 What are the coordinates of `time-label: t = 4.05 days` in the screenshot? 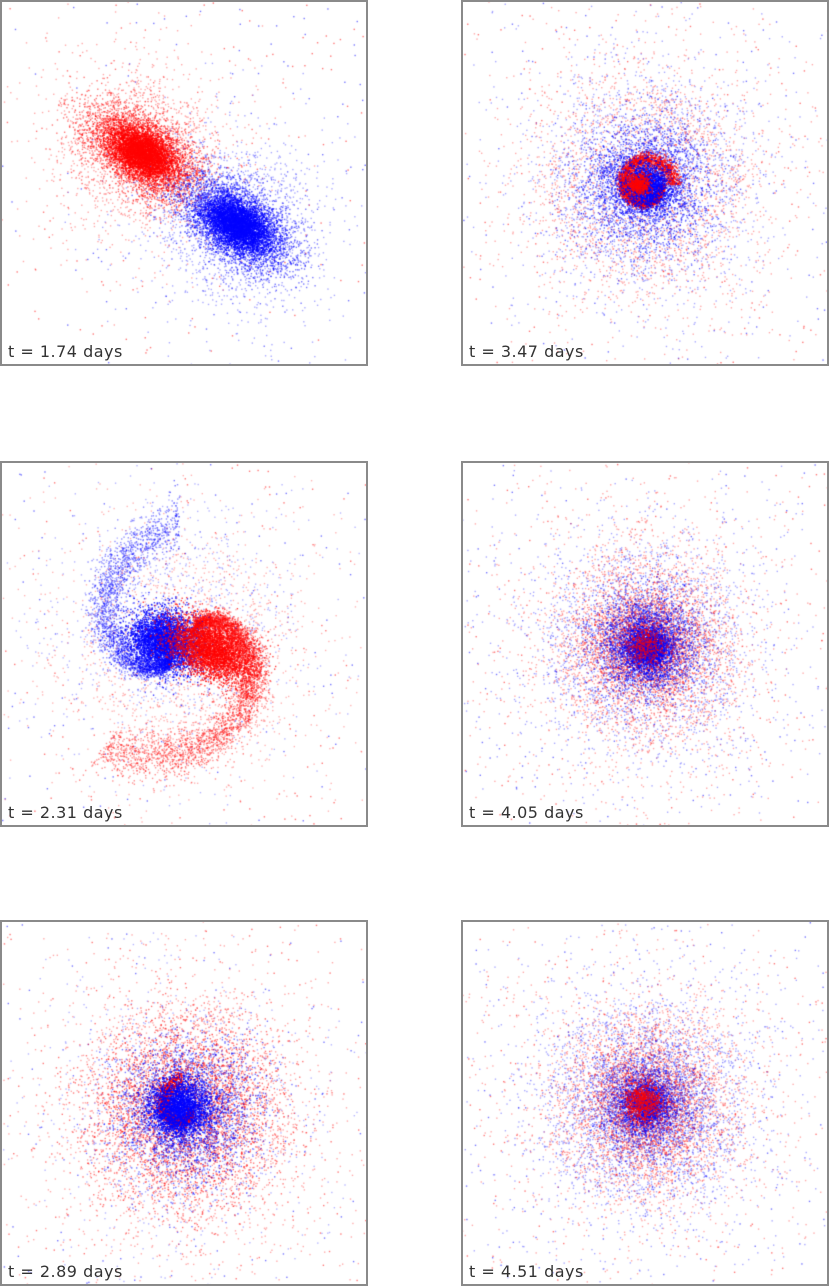 It's located at (526, 812).